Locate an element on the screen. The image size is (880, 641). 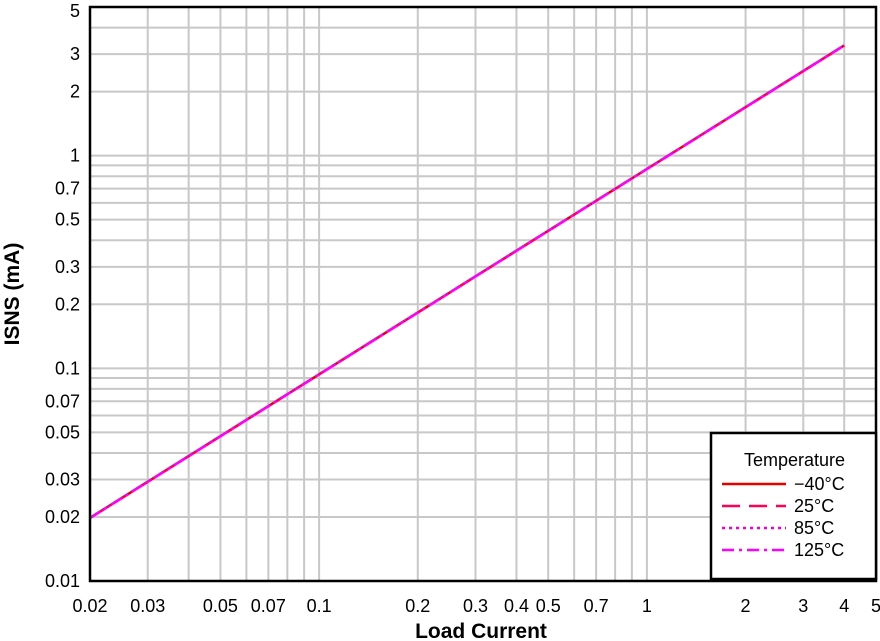
y-tick-label: 0.2 is located at coordinates (67, 304).